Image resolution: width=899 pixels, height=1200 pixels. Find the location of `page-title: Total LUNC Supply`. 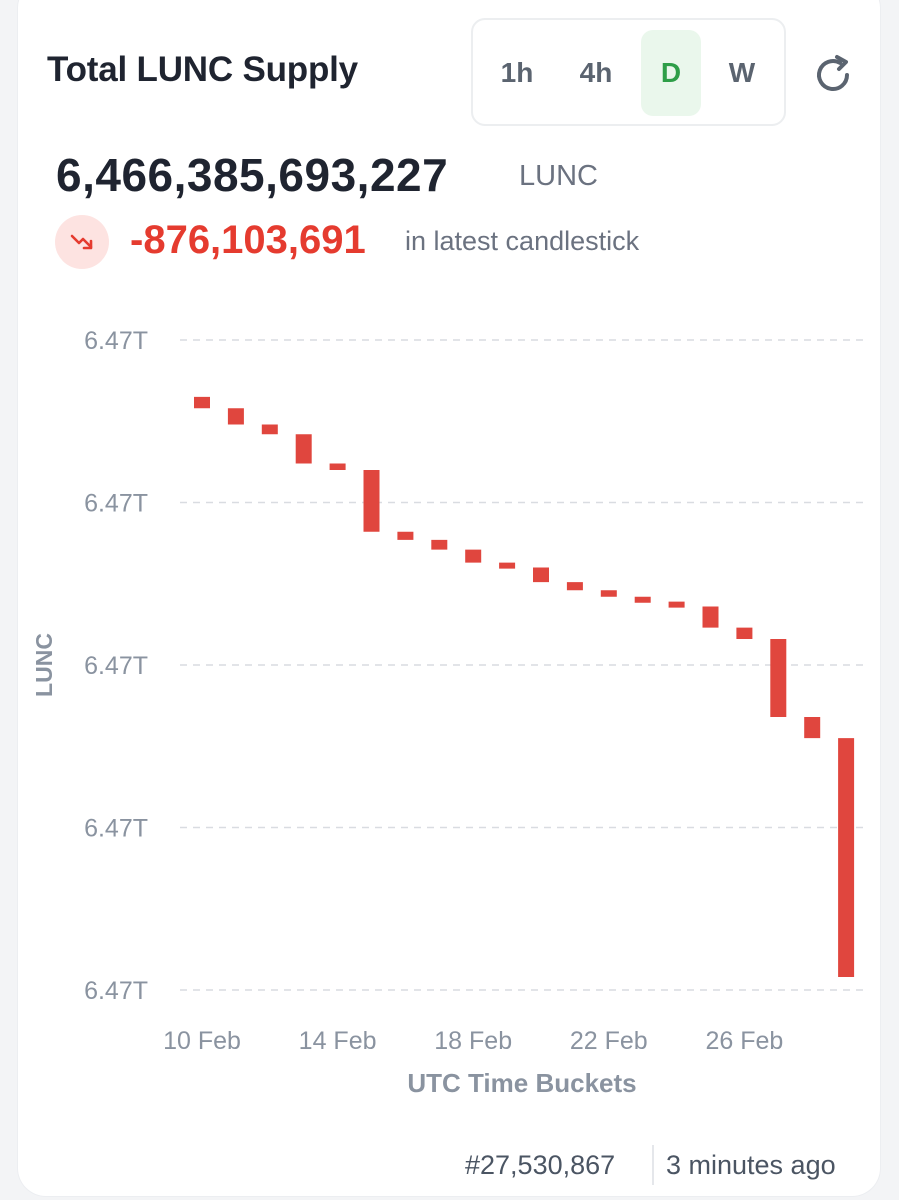

page-title: Total LUNC Supply is located at coordinates (202, 69).